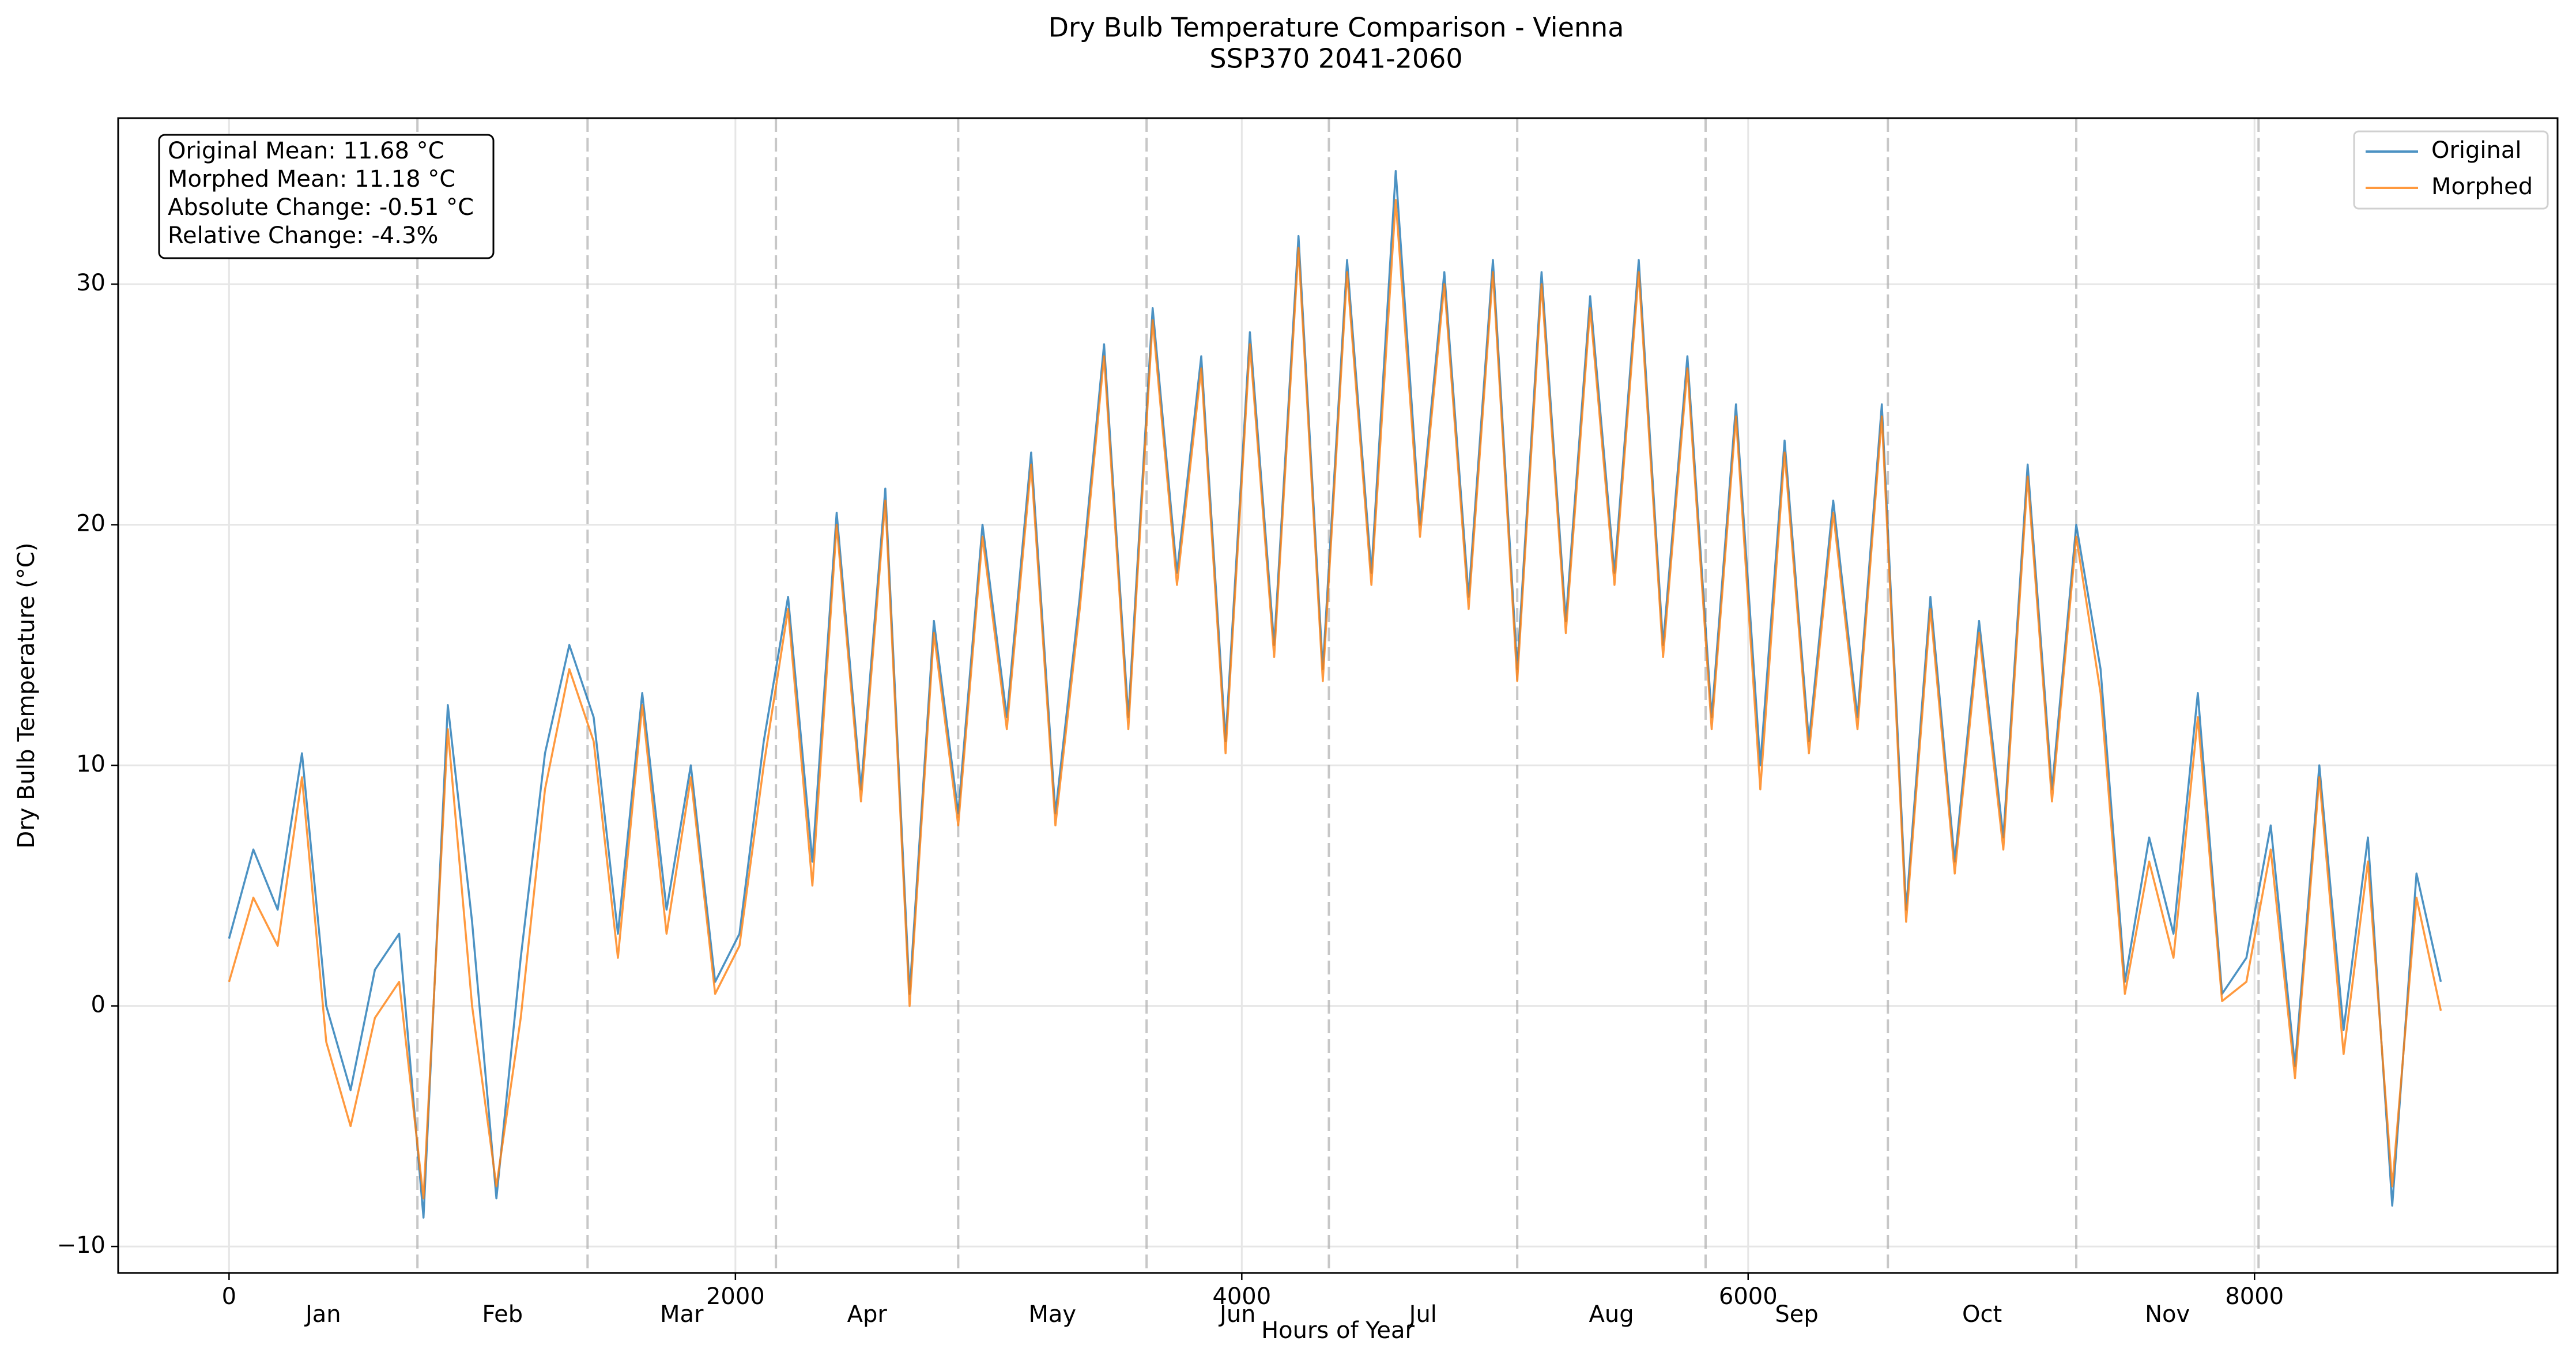 The image size is (2576, 1364). I want to click on y-tick-label: 20, so click(90, 524).